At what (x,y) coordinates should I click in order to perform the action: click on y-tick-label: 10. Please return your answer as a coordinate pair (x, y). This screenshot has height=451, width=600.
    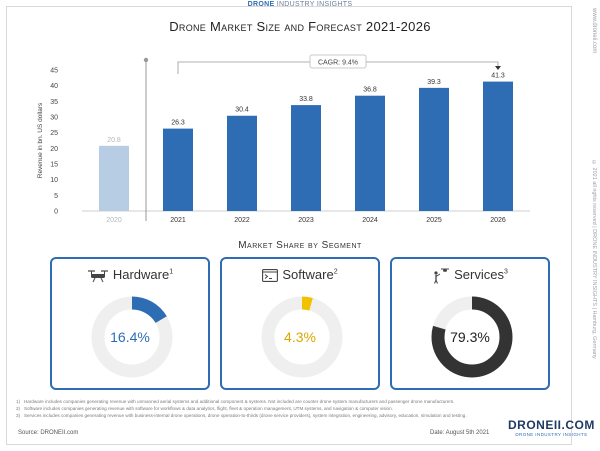
    Looking at the image, I should click on (54, 180).